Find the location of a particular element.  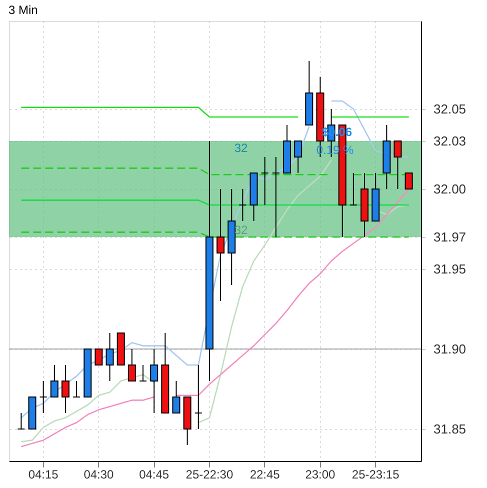

x-tick-label: 25-23:15 is located at coordinates (376, 475).